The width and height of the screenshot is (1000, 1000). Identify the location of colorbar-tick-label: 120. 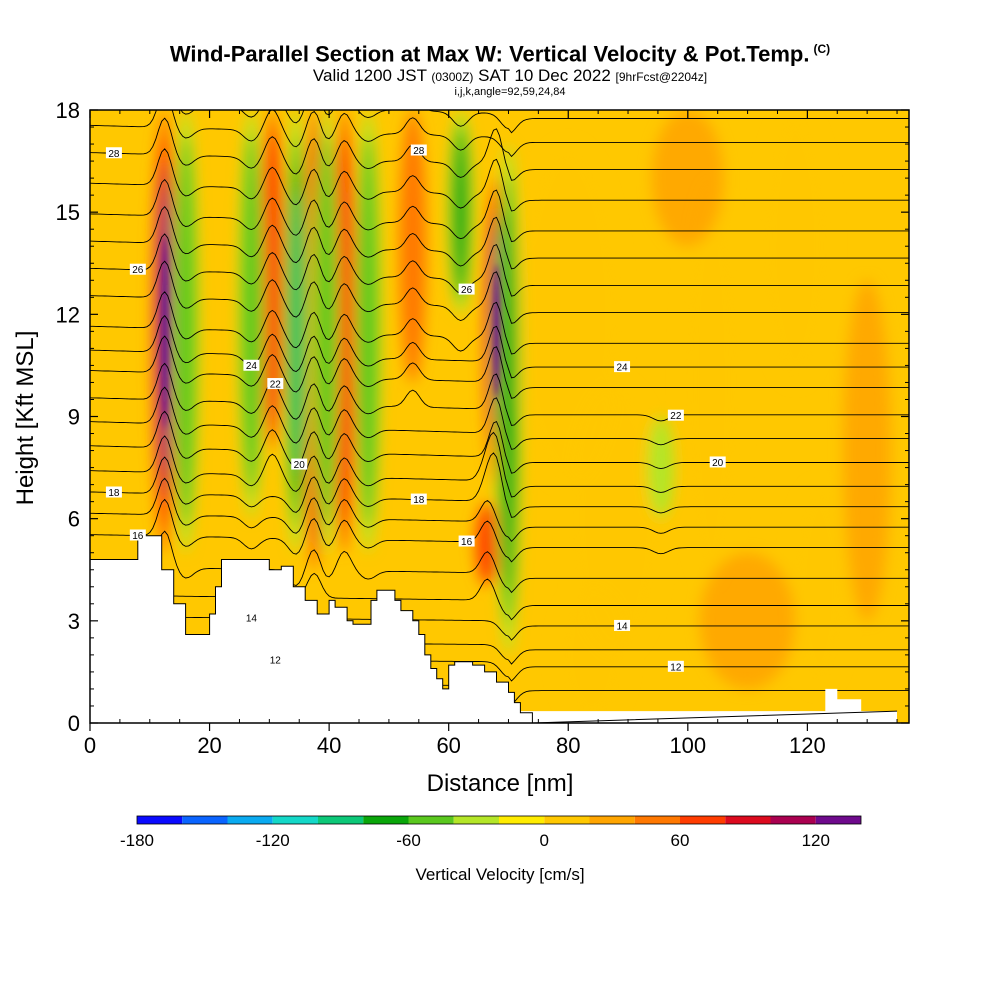
(816, 840).